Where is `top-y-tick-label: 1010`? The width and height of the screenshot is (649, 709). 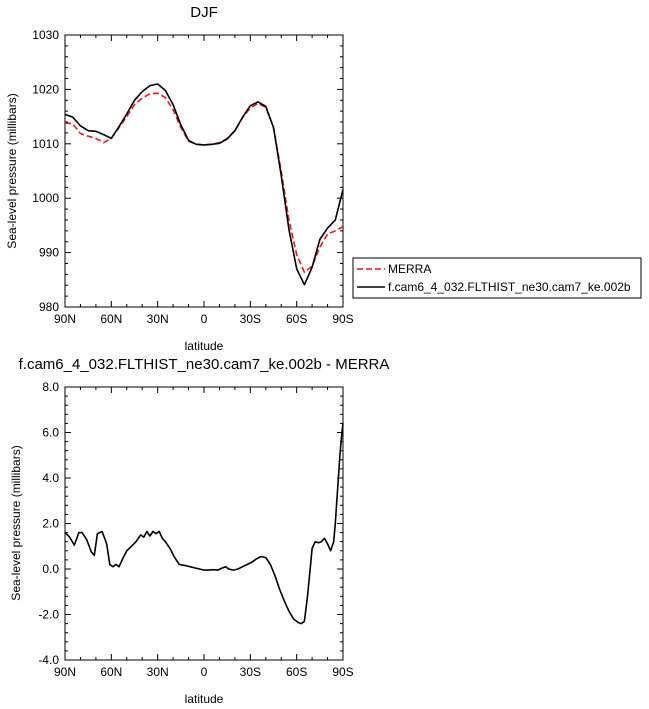 top-y-tick-label: 1010 is located at coordinates (45, 144).